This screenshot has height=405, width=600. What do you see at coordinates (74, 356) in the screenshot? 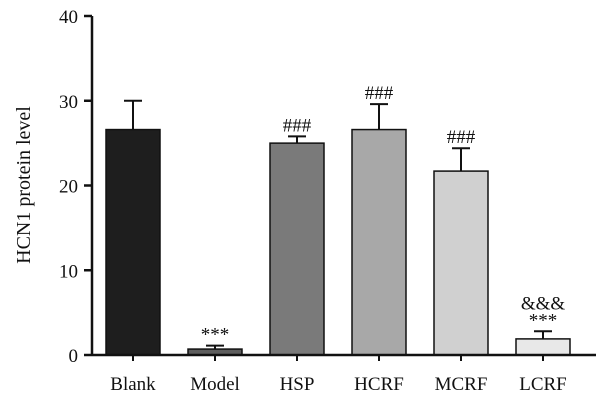
I see `y-tick-label: 0` at bounding box center [74, 356].